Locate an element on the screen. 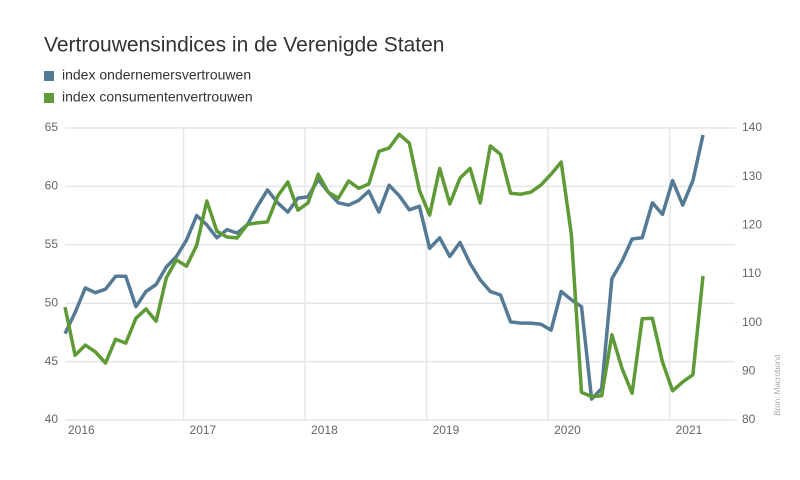  y2-tick-label: 80 is located at coordinates (749, 419).